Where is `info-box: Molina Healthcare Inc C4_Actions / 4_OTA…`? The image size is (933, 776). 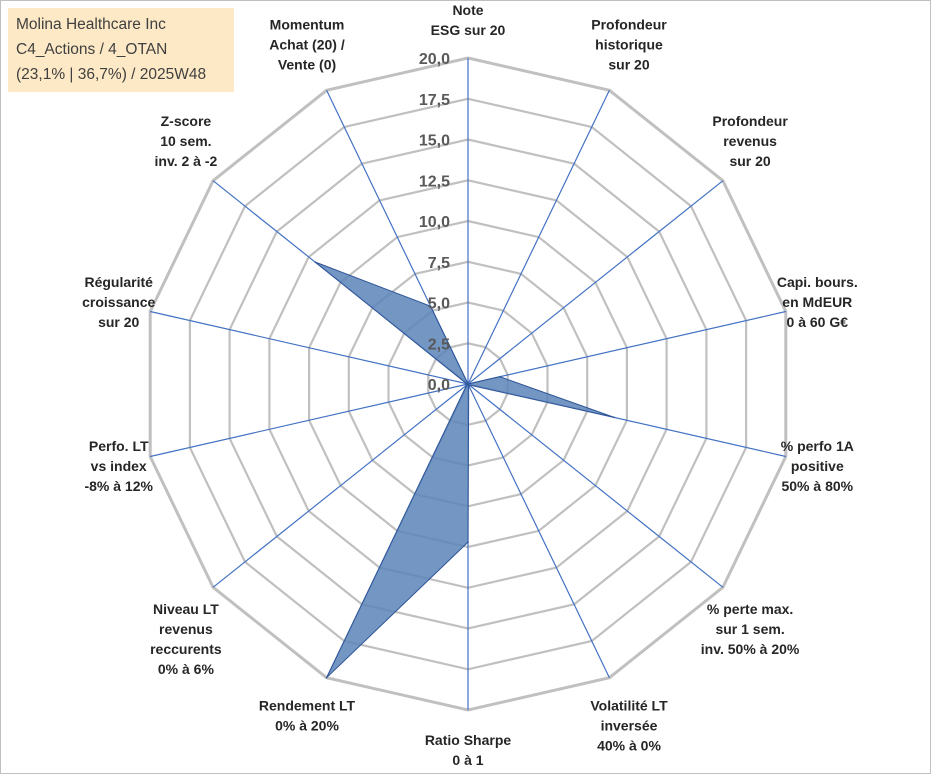 info-box: Molina Healthcare Inc C4_Actions / 4_OTA… is located at coordinates (121, 50).